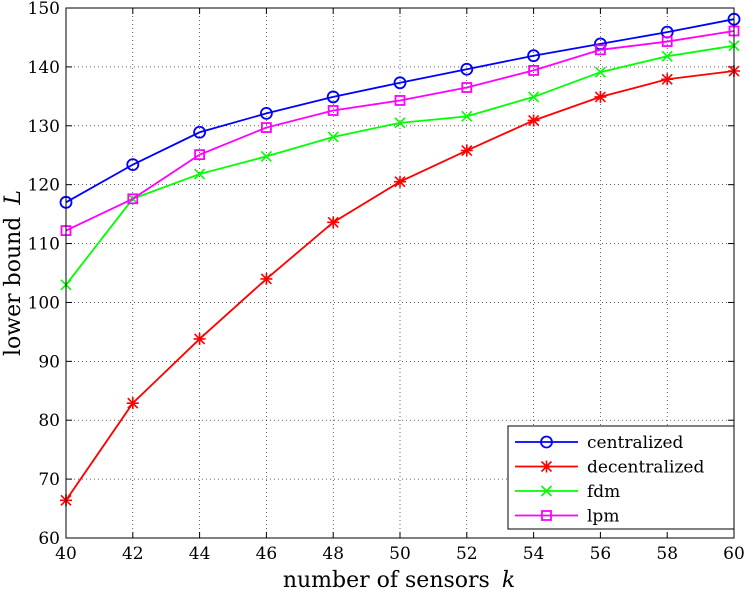 This screenshot has width=747, height=590. What do you see at coordinates (601, 554) in the screenshot?
I see `x-tick-label: 56` at bounding box center [601, 554].